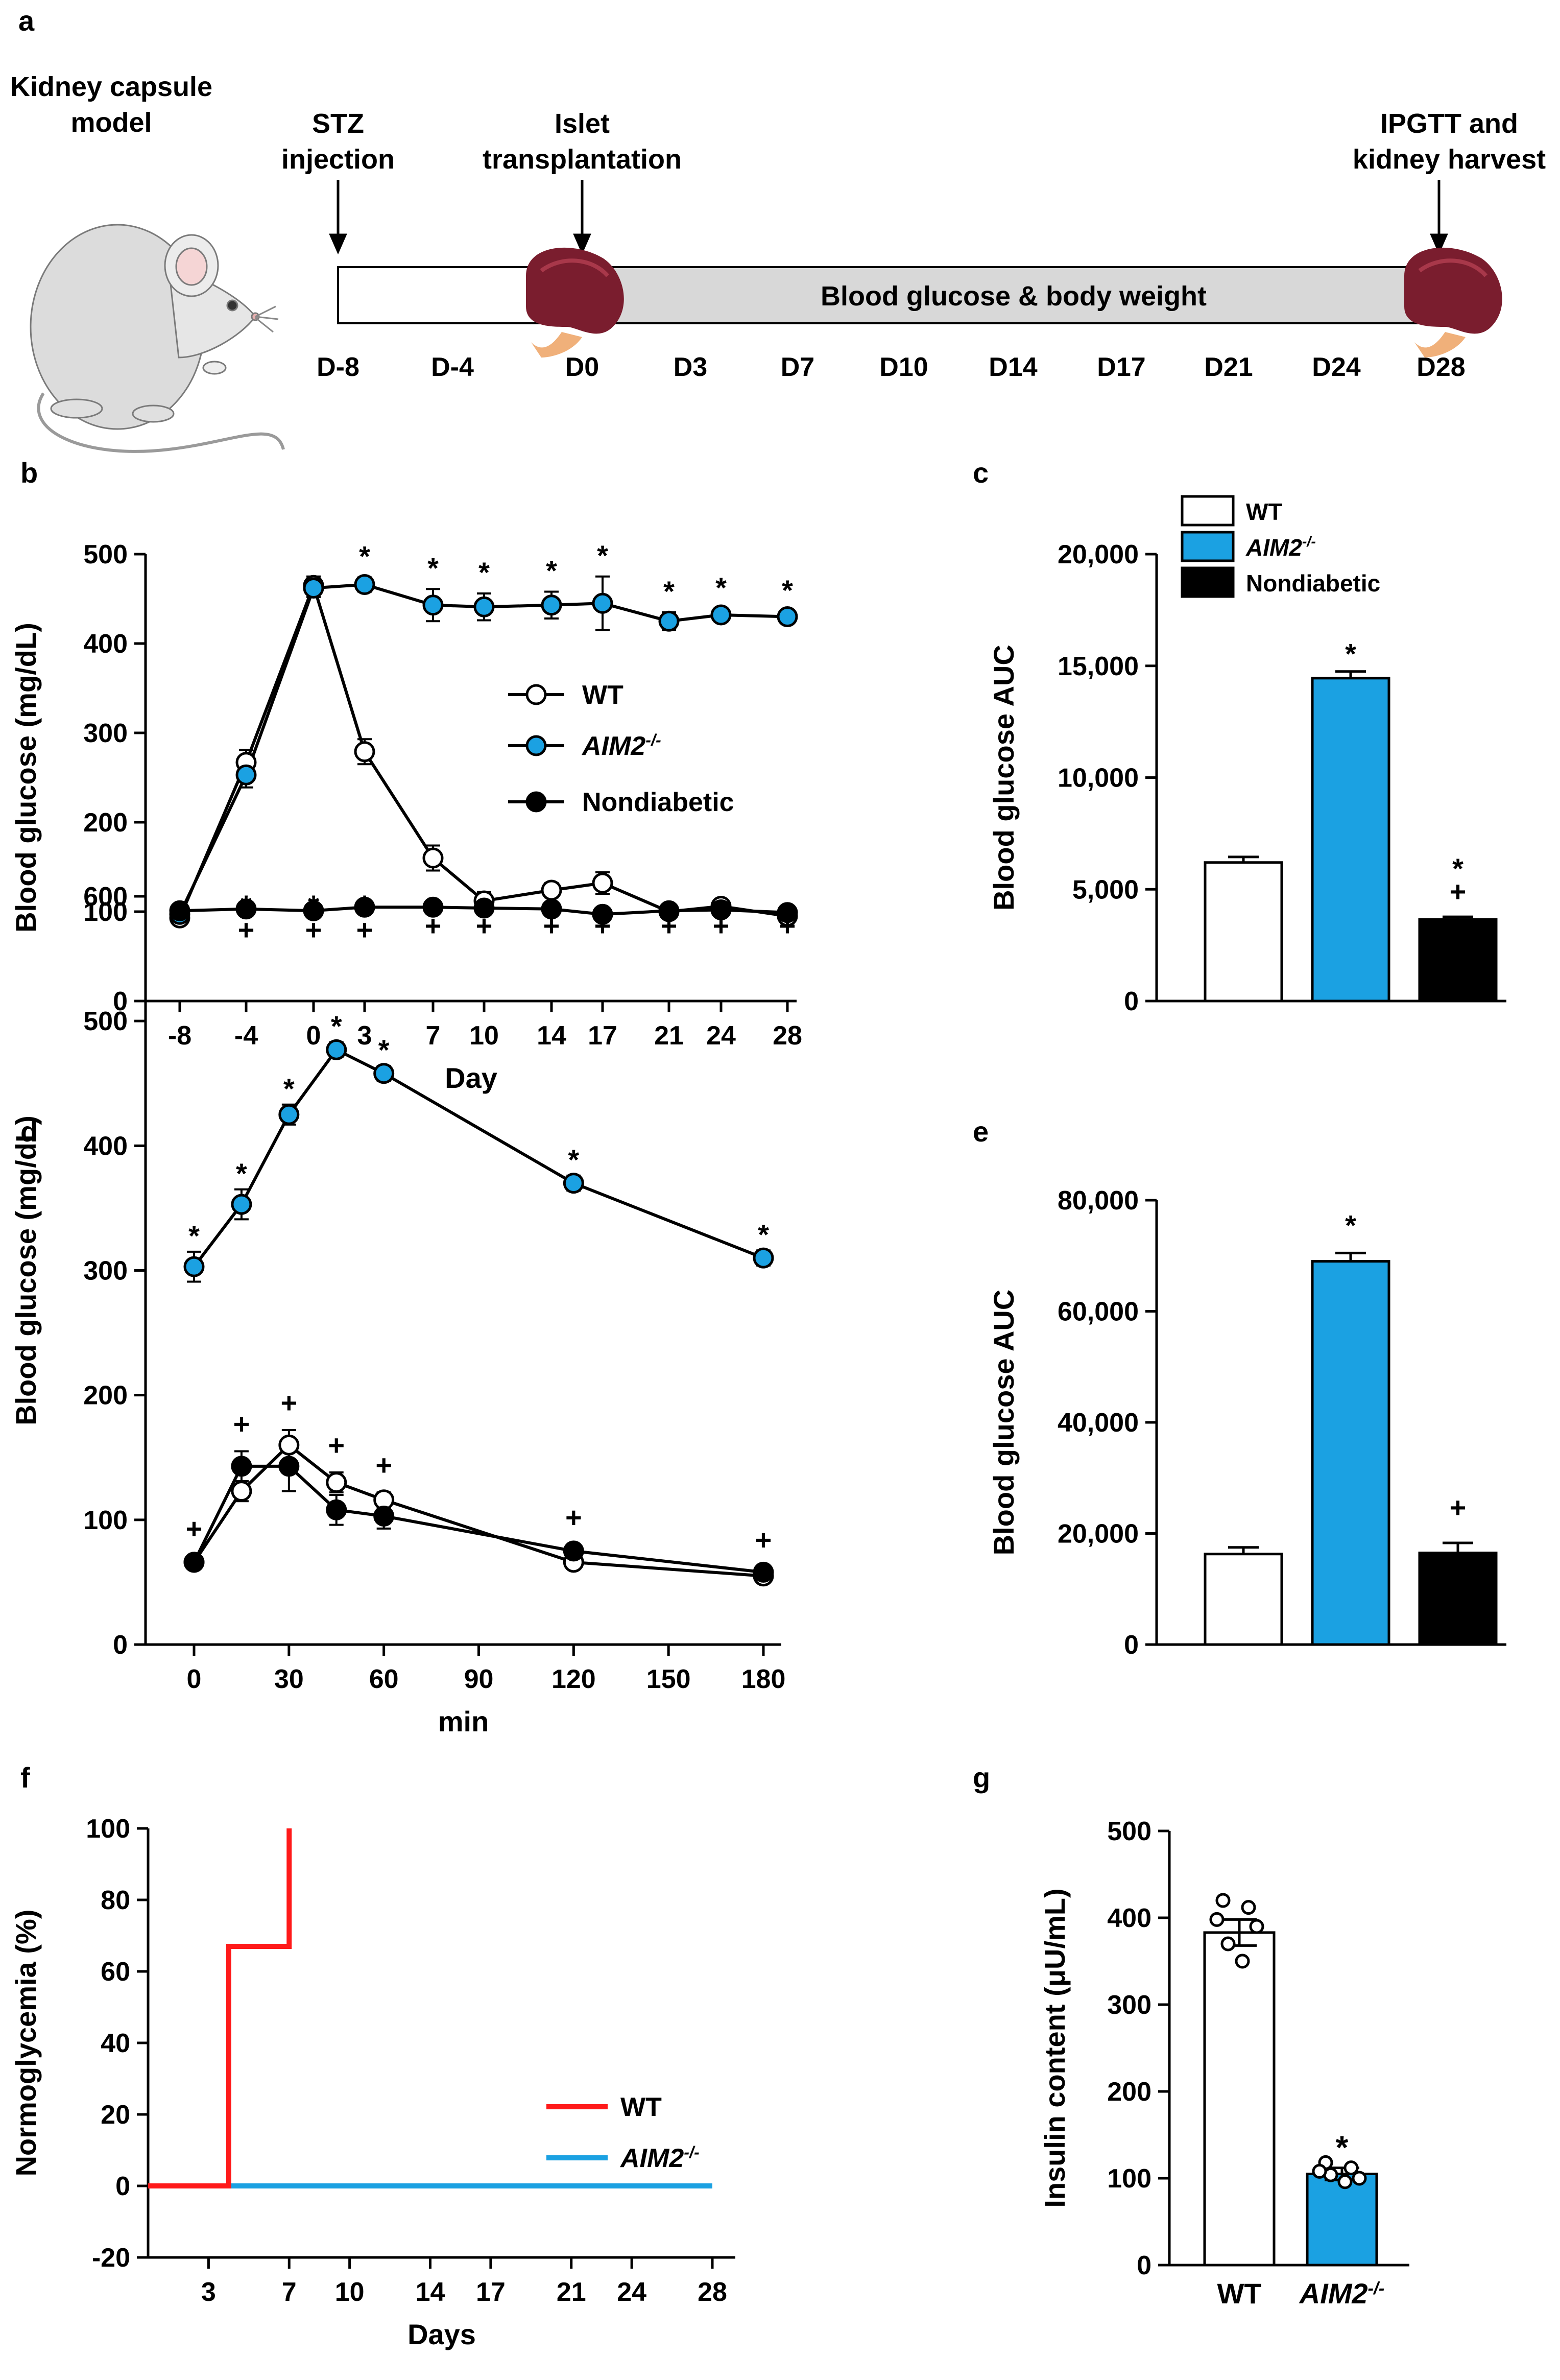 The height and width of the screenshot is (2380, 1560). I want to click on event-stz-line2: injection, so click(338, 159).